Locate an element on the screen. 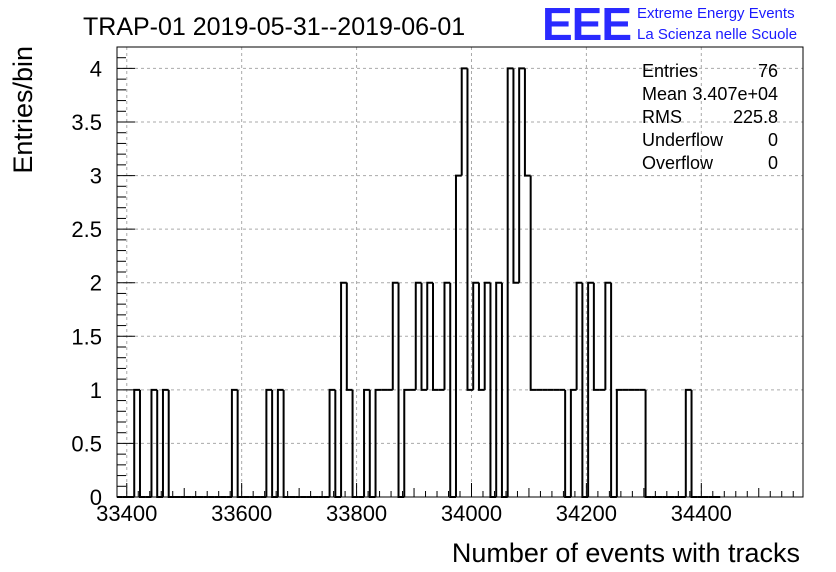 This screenshot has height=572, width=836. x-tick-label: 33800 is located at coordinates (356, 513).